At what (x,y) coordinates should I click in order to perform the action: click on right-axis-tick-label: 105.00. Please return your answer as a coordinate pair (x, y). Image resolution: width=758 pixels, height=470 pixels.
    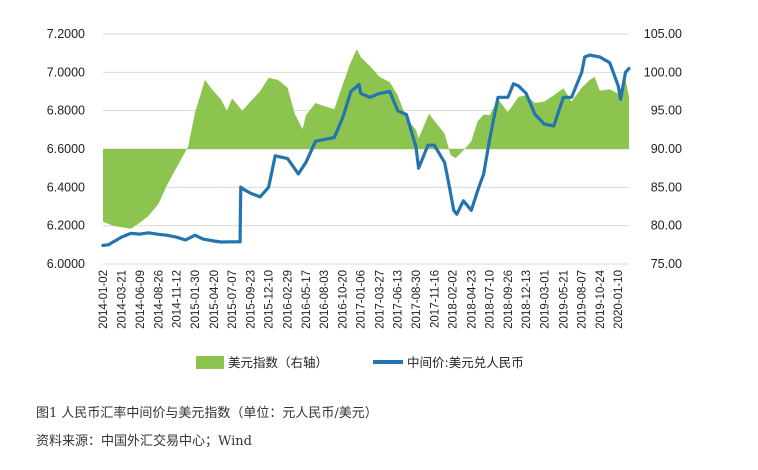
    Looking at the image, I should click on (663, 34).